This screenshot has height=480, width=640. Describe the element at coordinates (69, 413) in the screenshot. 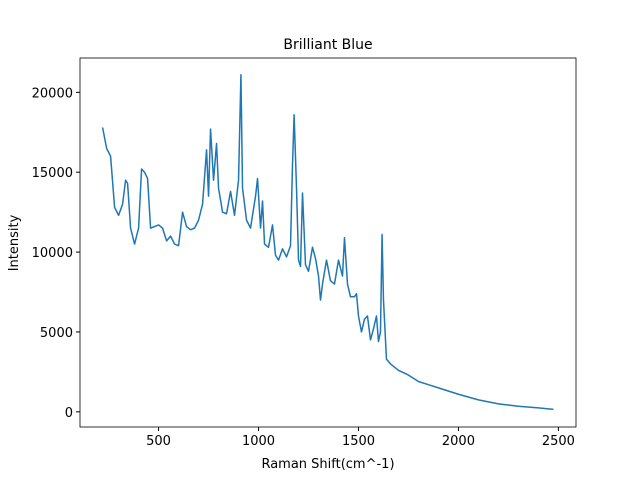

I see `y-tick-label: 0` at that location.